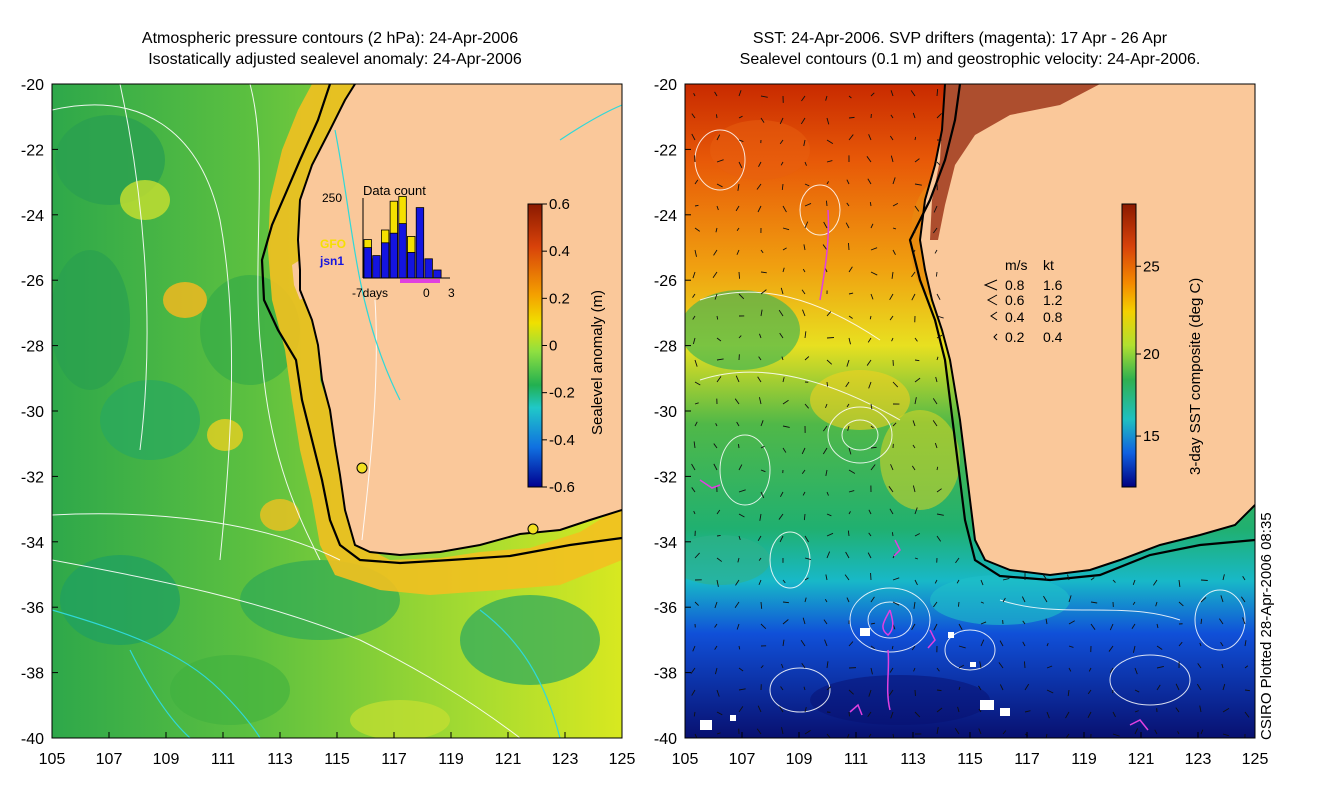  What do you see at coordinates (362, 468) in the screenshot?
I see `left-station-marker` at bounding box center [362, 468].